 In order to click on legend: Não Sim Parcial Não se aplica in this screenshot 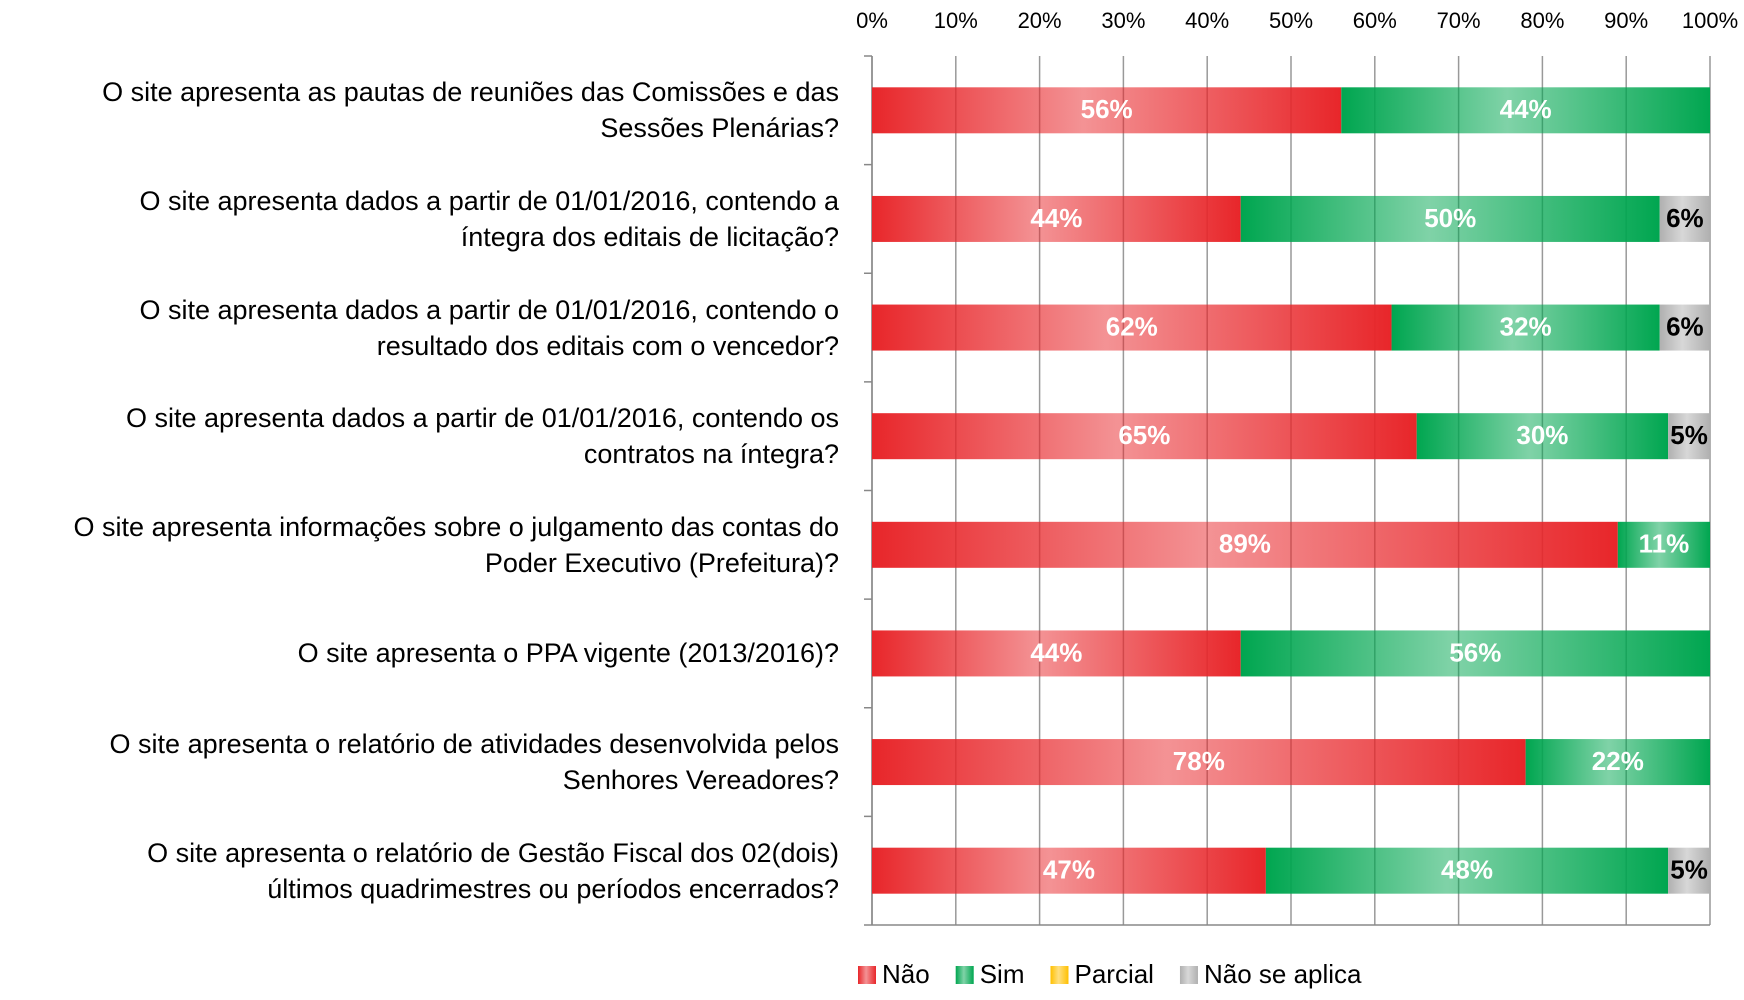, I will do `click(1110, 974)`.